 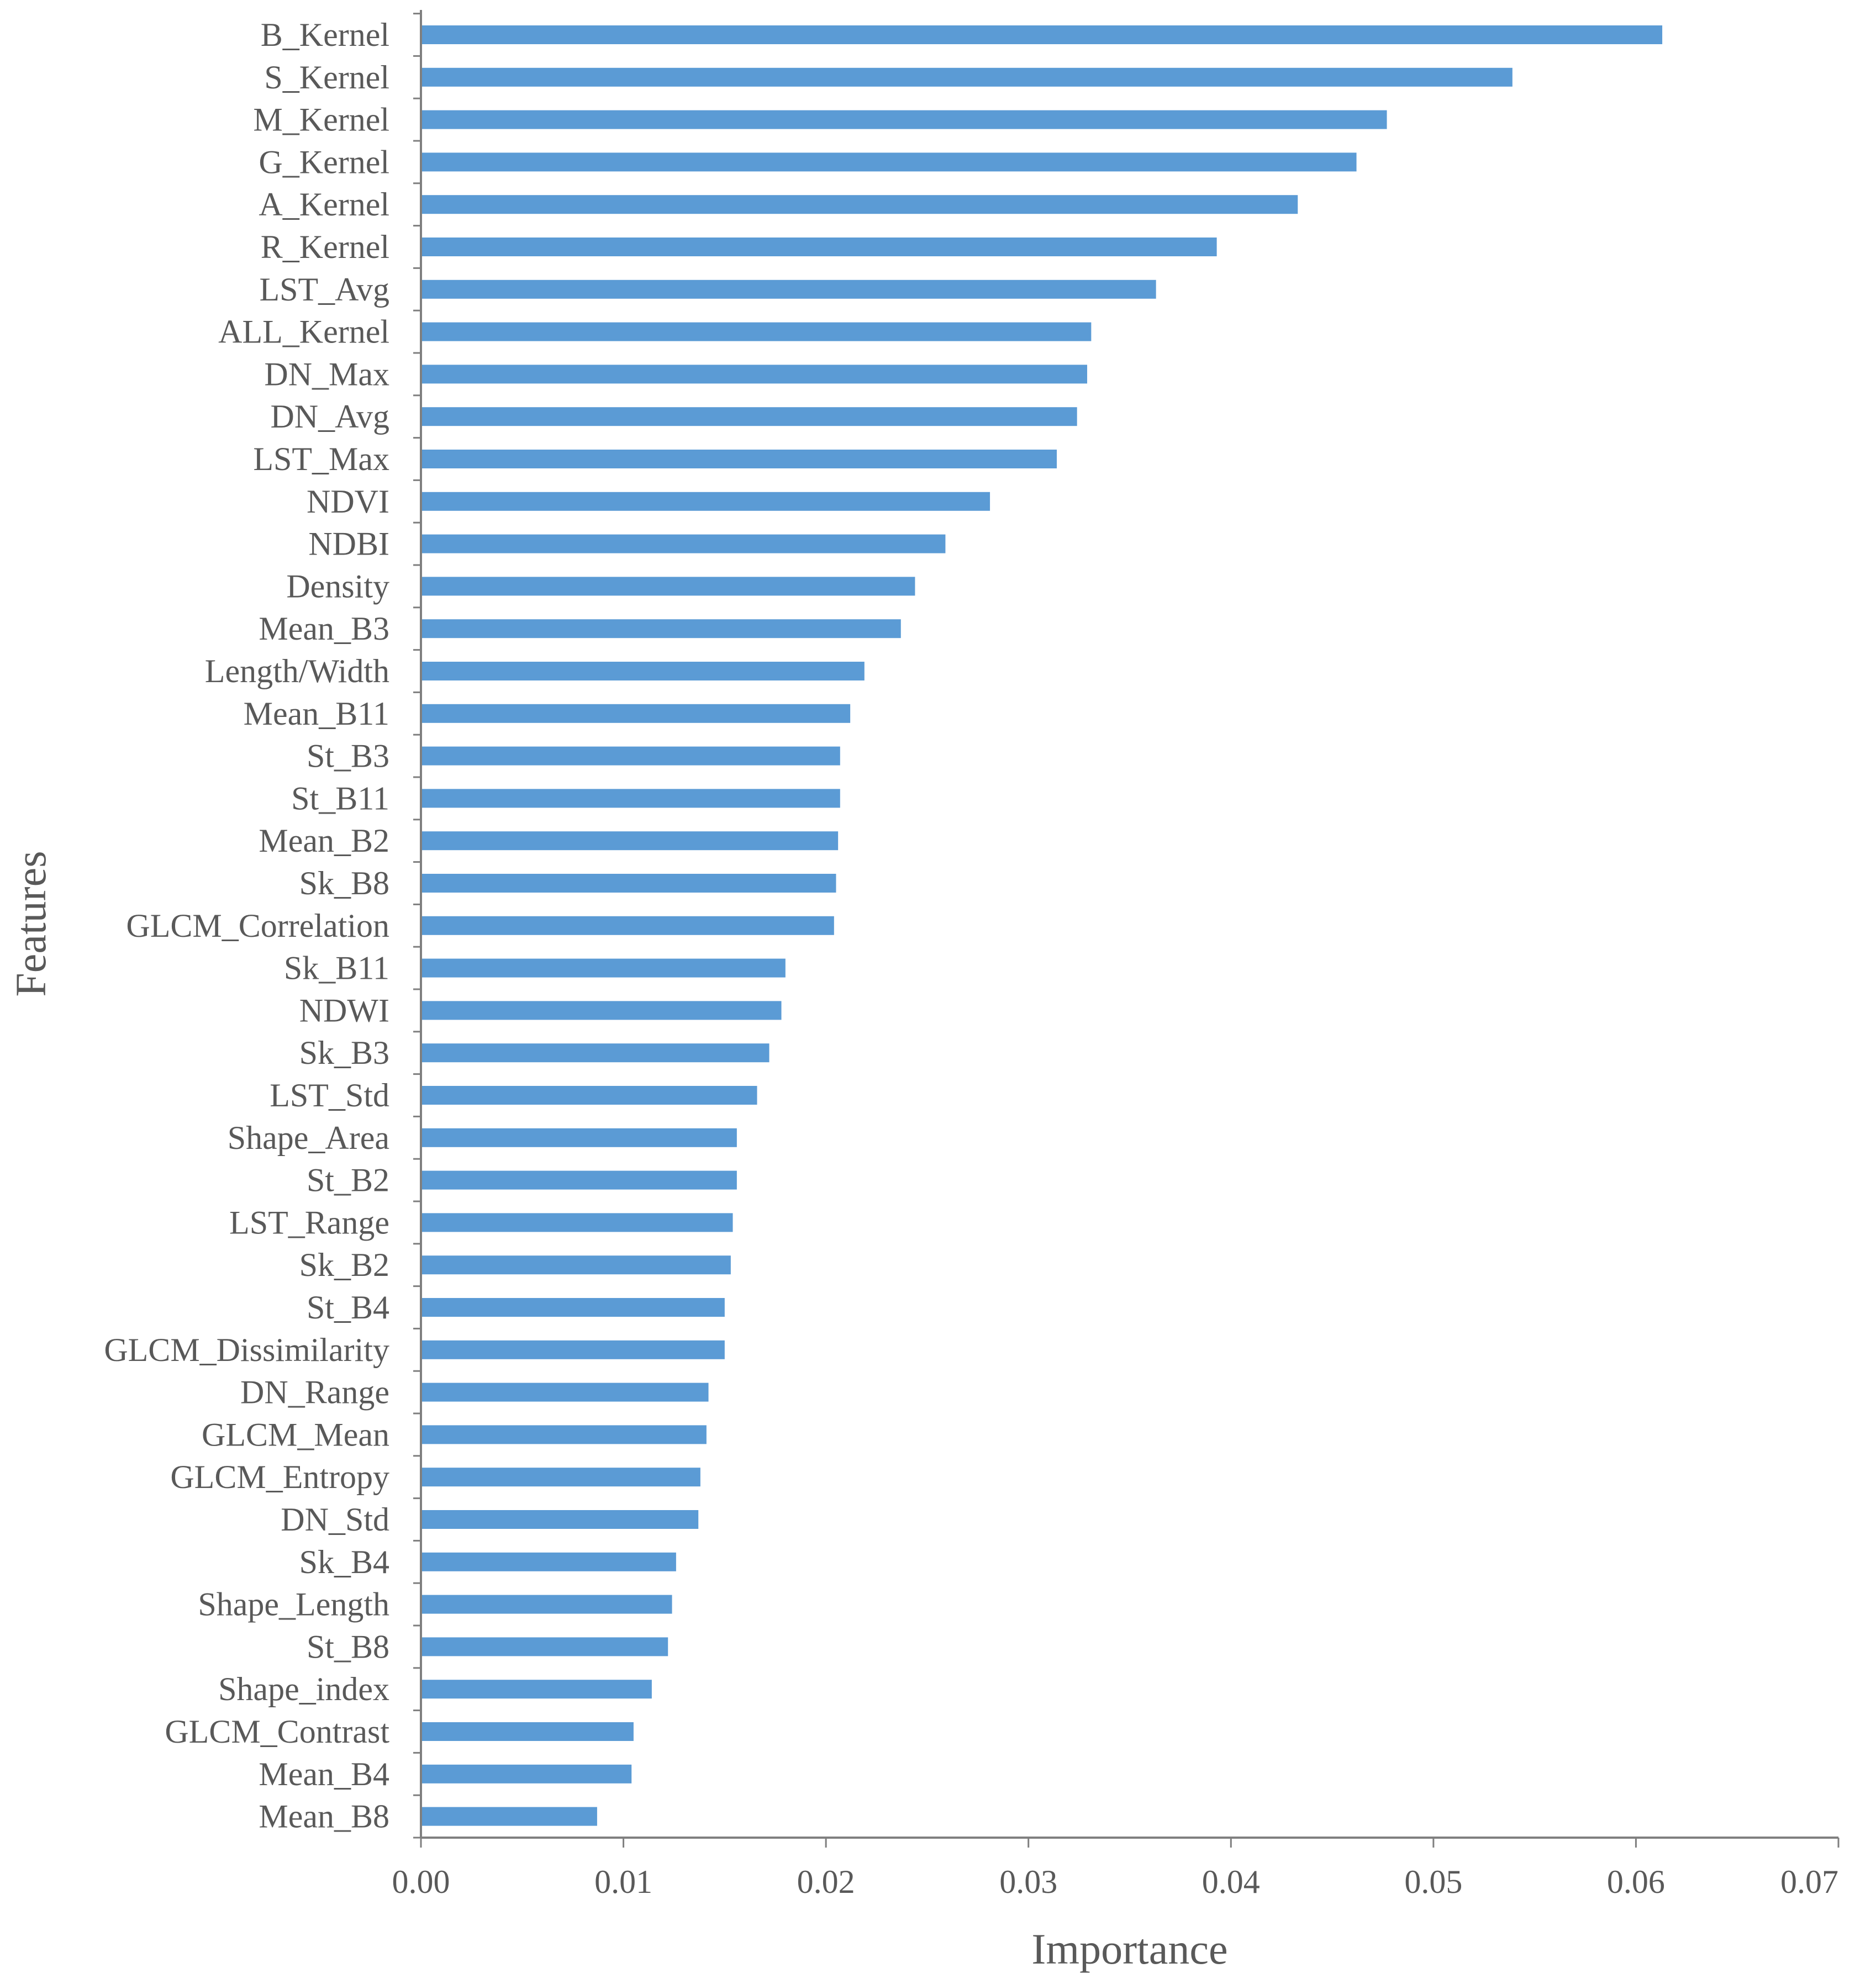 What do you see at coordinates (623, 1882) in the screenshot?
I see `x-tick-label: 0.01` at bounding box center [623, 1882].